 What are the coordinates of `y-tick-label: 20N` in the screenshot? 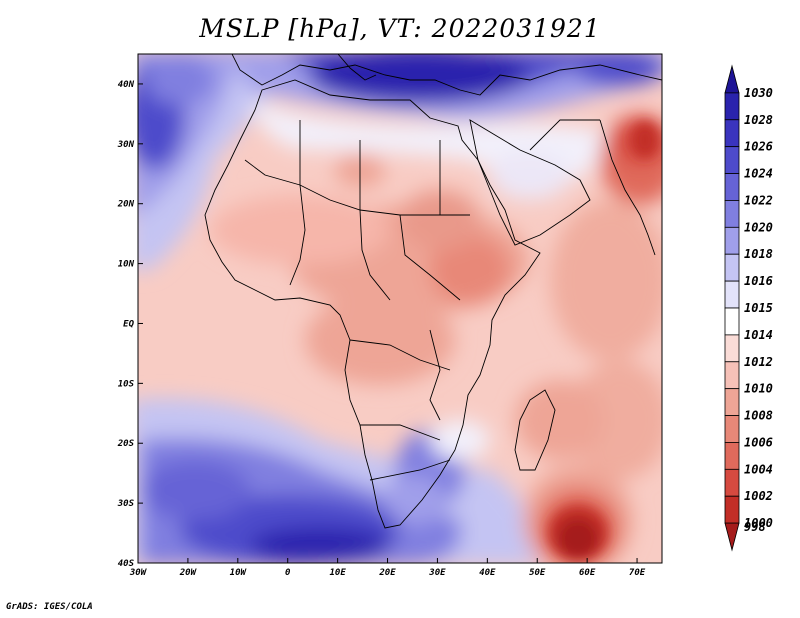 It's located at (126, 205).